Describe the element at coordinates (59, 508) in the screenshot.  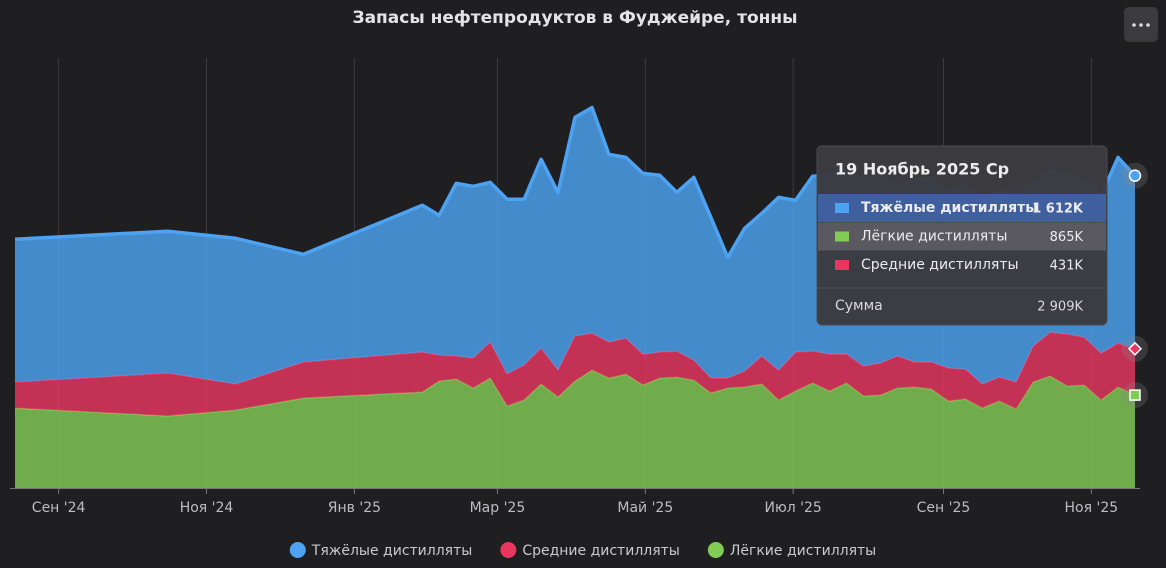
I see `x-tick-label: Сен '24` at that location.